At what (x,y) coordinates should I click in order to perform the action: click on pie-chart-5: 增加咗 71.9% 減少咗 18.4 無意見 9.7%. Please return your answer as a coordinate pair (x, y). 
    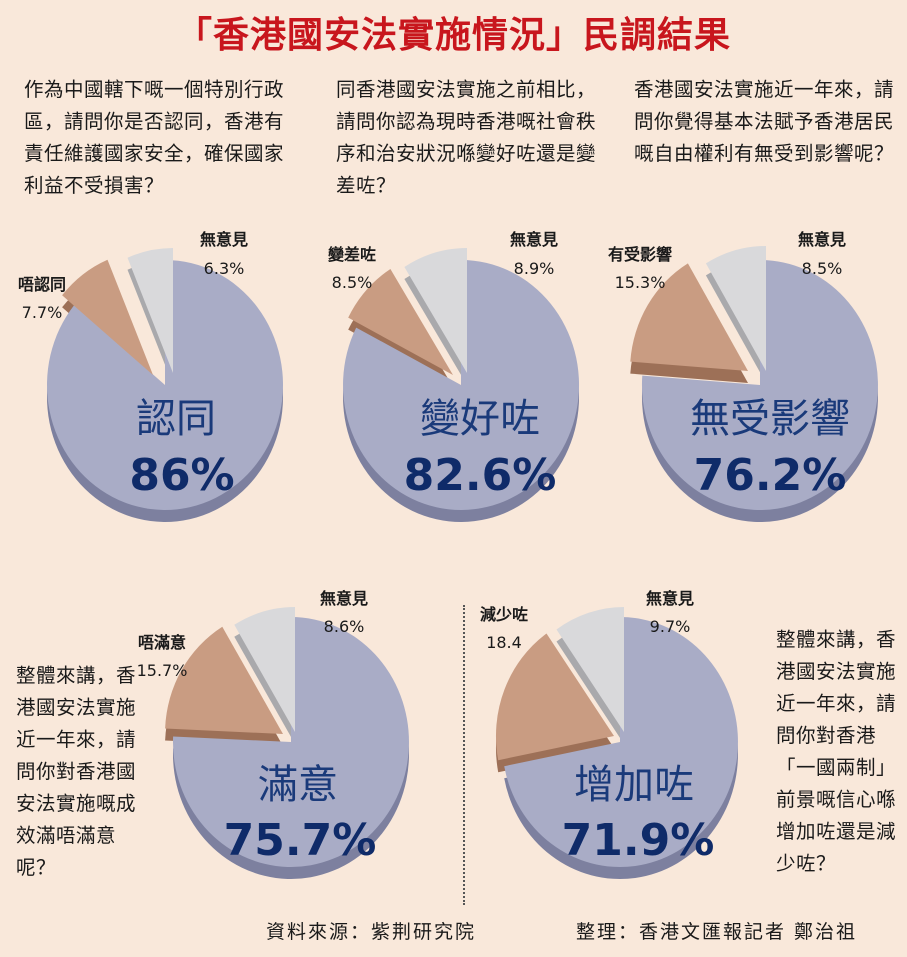
    Looking at the image, I should click on (609, 734).